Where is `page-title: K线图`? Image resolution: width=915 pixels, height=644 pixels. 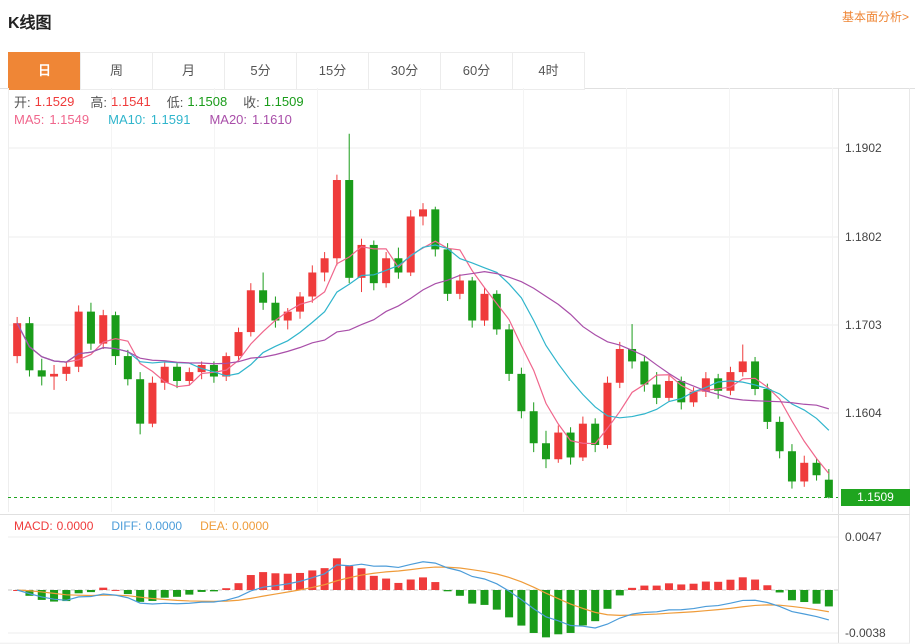
page-title: K线图 is located at coordinates (30, 23).